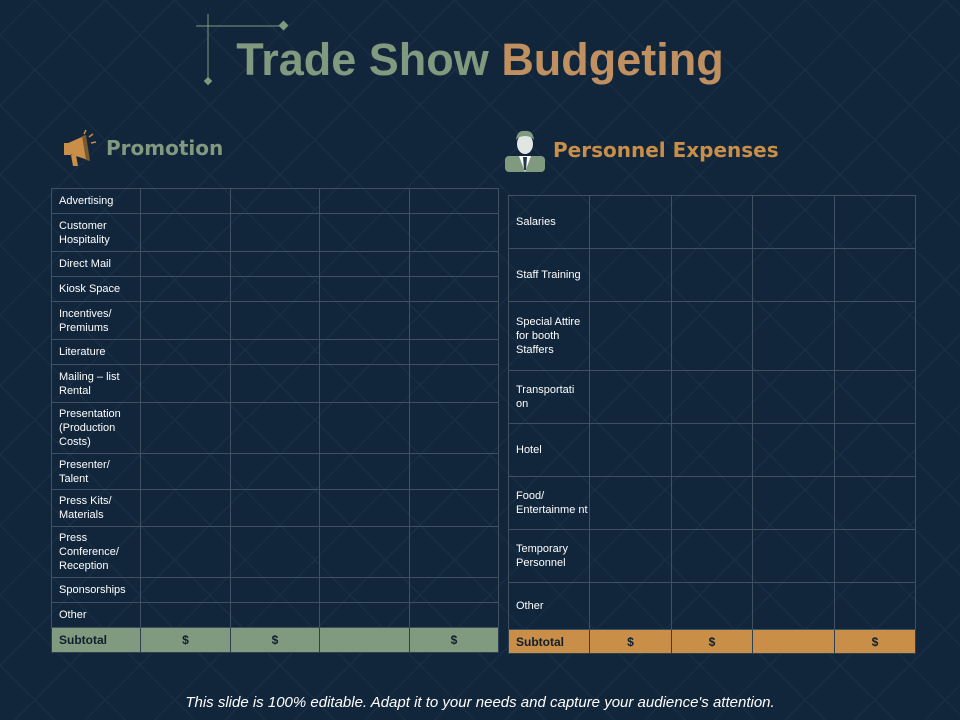 This screenshot has width=960, height=720. Describe the element at coordinates (549, 336) in the screenshot. I see `row-label: Special Attire for booth Staffers` at that location.